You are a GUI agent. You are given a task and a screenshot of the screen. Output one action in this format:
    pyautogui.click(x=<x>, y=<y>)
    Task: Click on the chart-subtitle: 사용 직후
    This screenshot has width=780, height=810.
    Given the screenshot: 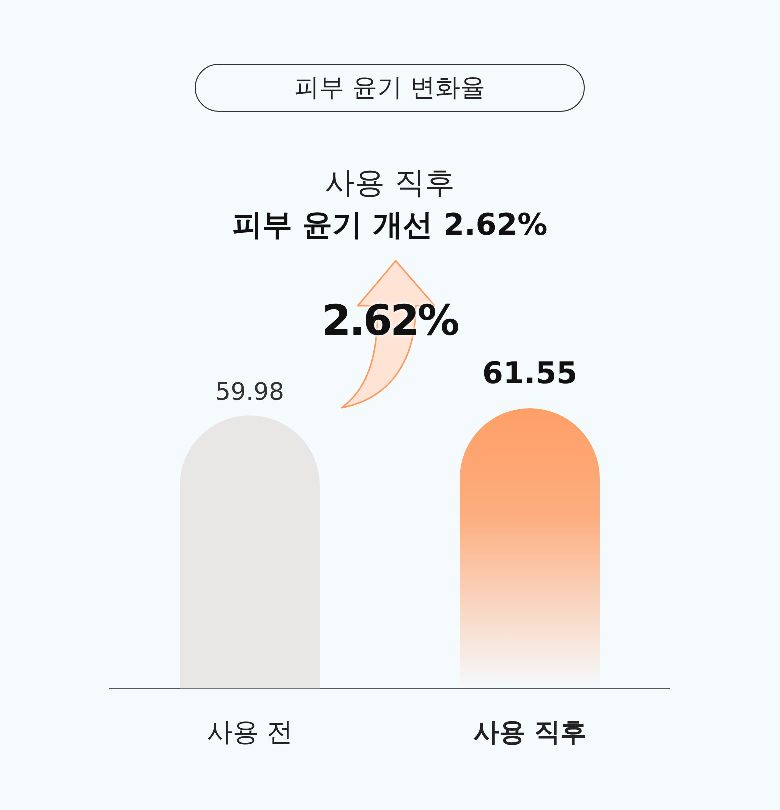 What is the action you would take?
    pyautogui.click(x=390, y=184)
    